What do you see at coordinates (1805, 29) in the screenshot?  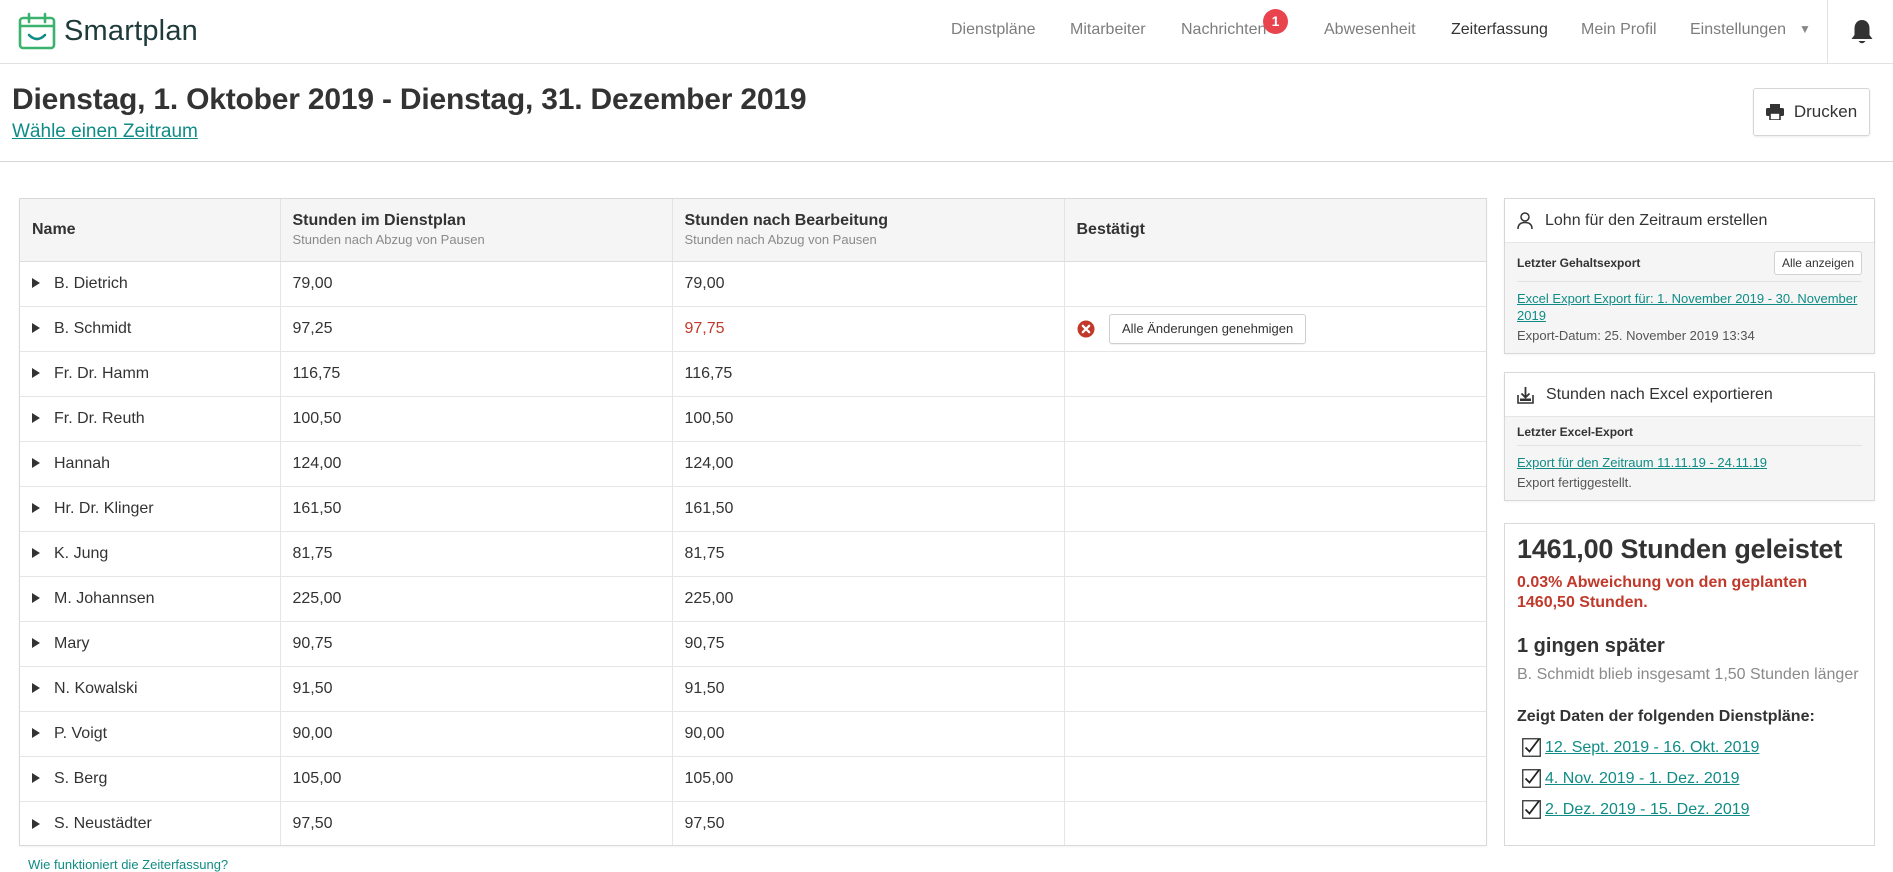 I see `chevron-down-icon: ▼` at bounding box center [1805, 29].